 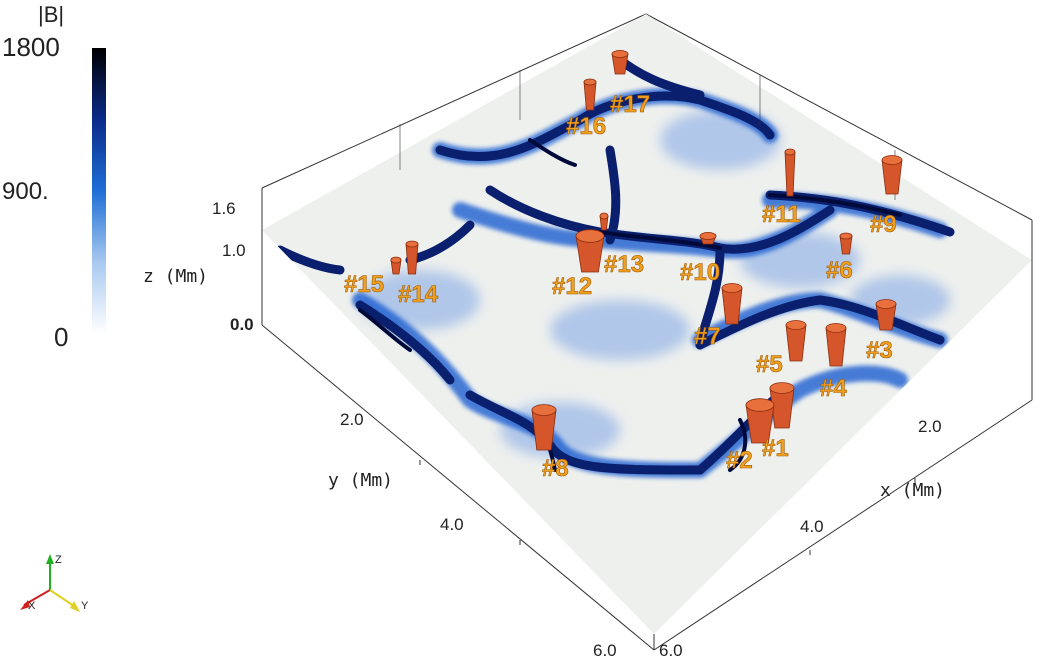 I want to click on tube-label-16: #16, so click(x=586, y=126).